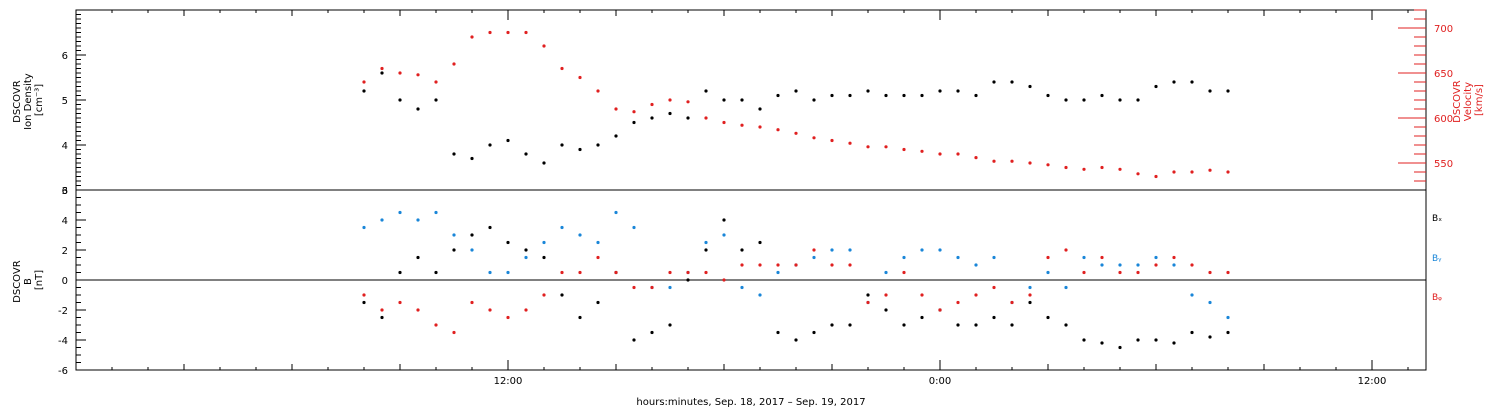 The height and width of the screenshot is (410, 1500). Describe the element at coordinates (1437, 298) in the screenshot. I see `legend-bz: Bᵩ` at that location.